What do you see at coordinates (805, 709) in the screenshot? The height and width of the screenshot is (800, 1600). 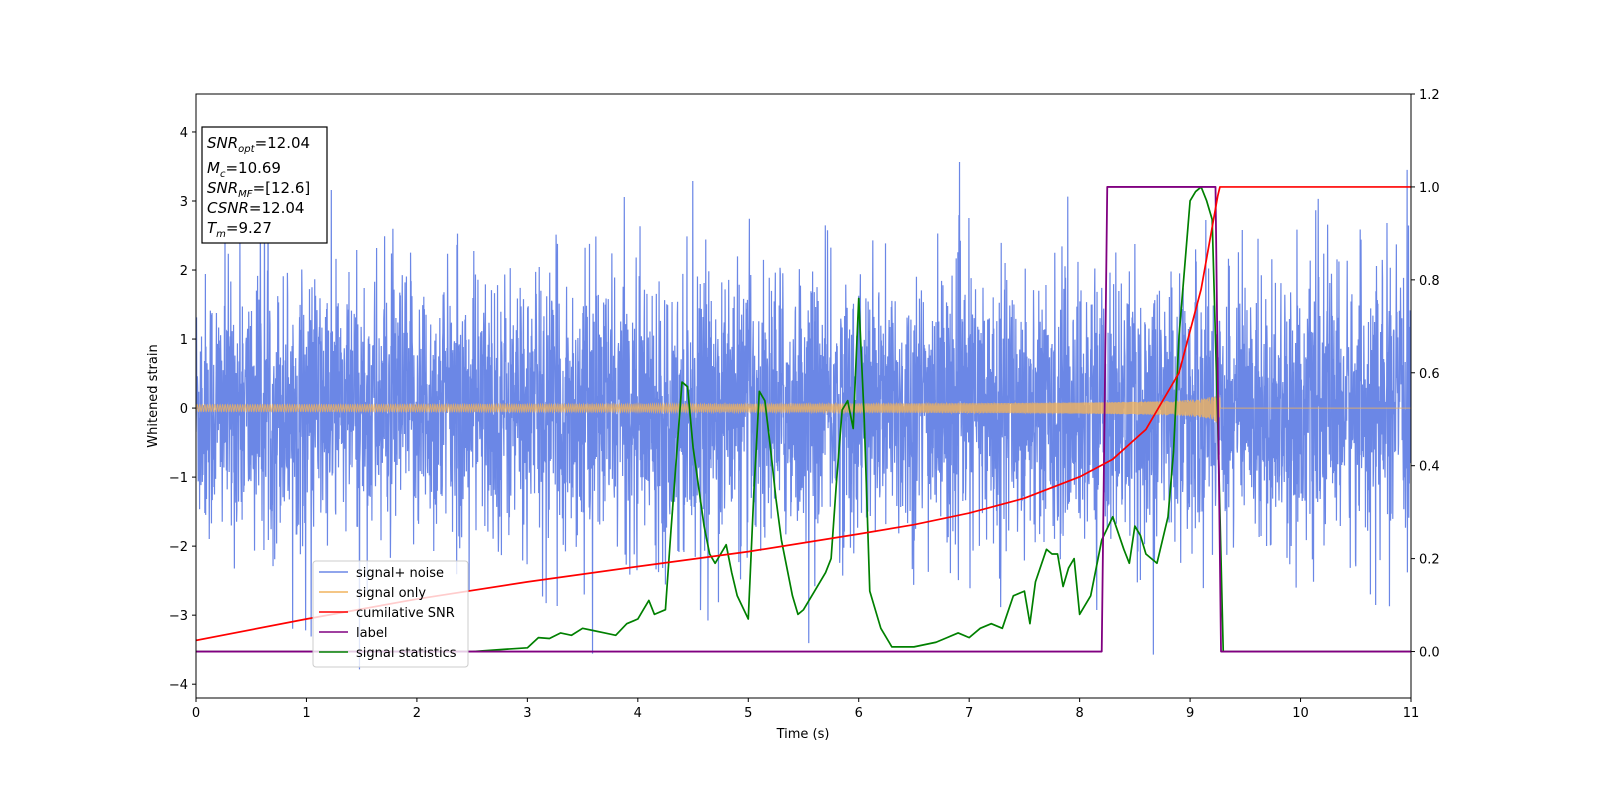 I see `x-axis: 0 1 2 3 4 5 6 7 8 9 10 11` at bounding box center [805, 709].